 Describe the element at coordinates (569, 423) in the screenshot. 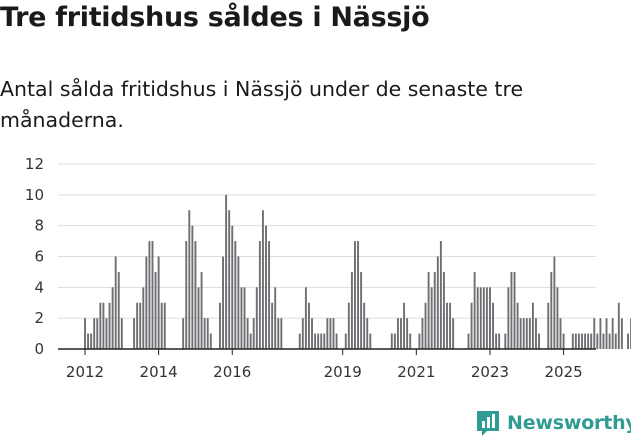

I see `brand-name: Newsworthy` at that location.